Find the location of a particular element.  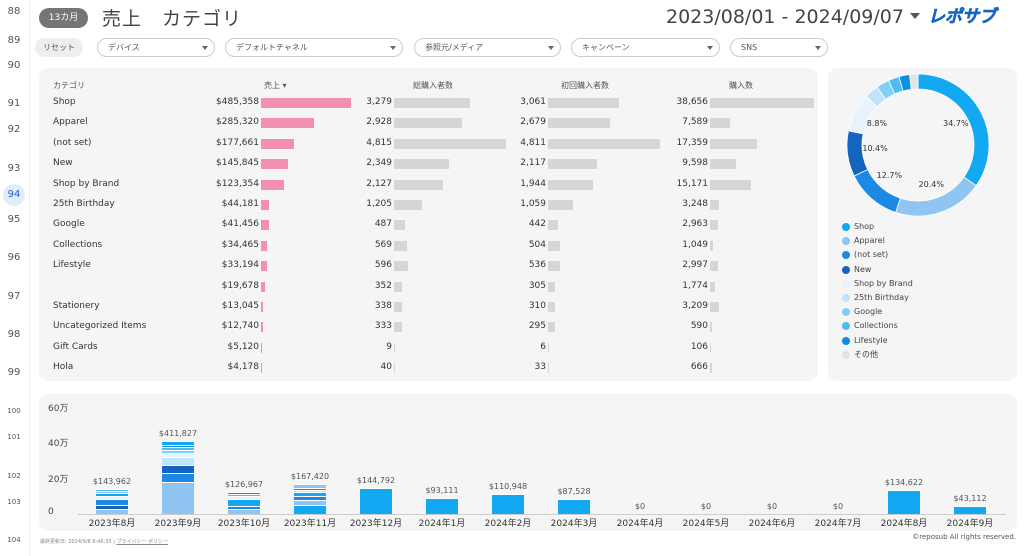

x-tick-label: 2024年5月 is located at coordinates (706, 524).